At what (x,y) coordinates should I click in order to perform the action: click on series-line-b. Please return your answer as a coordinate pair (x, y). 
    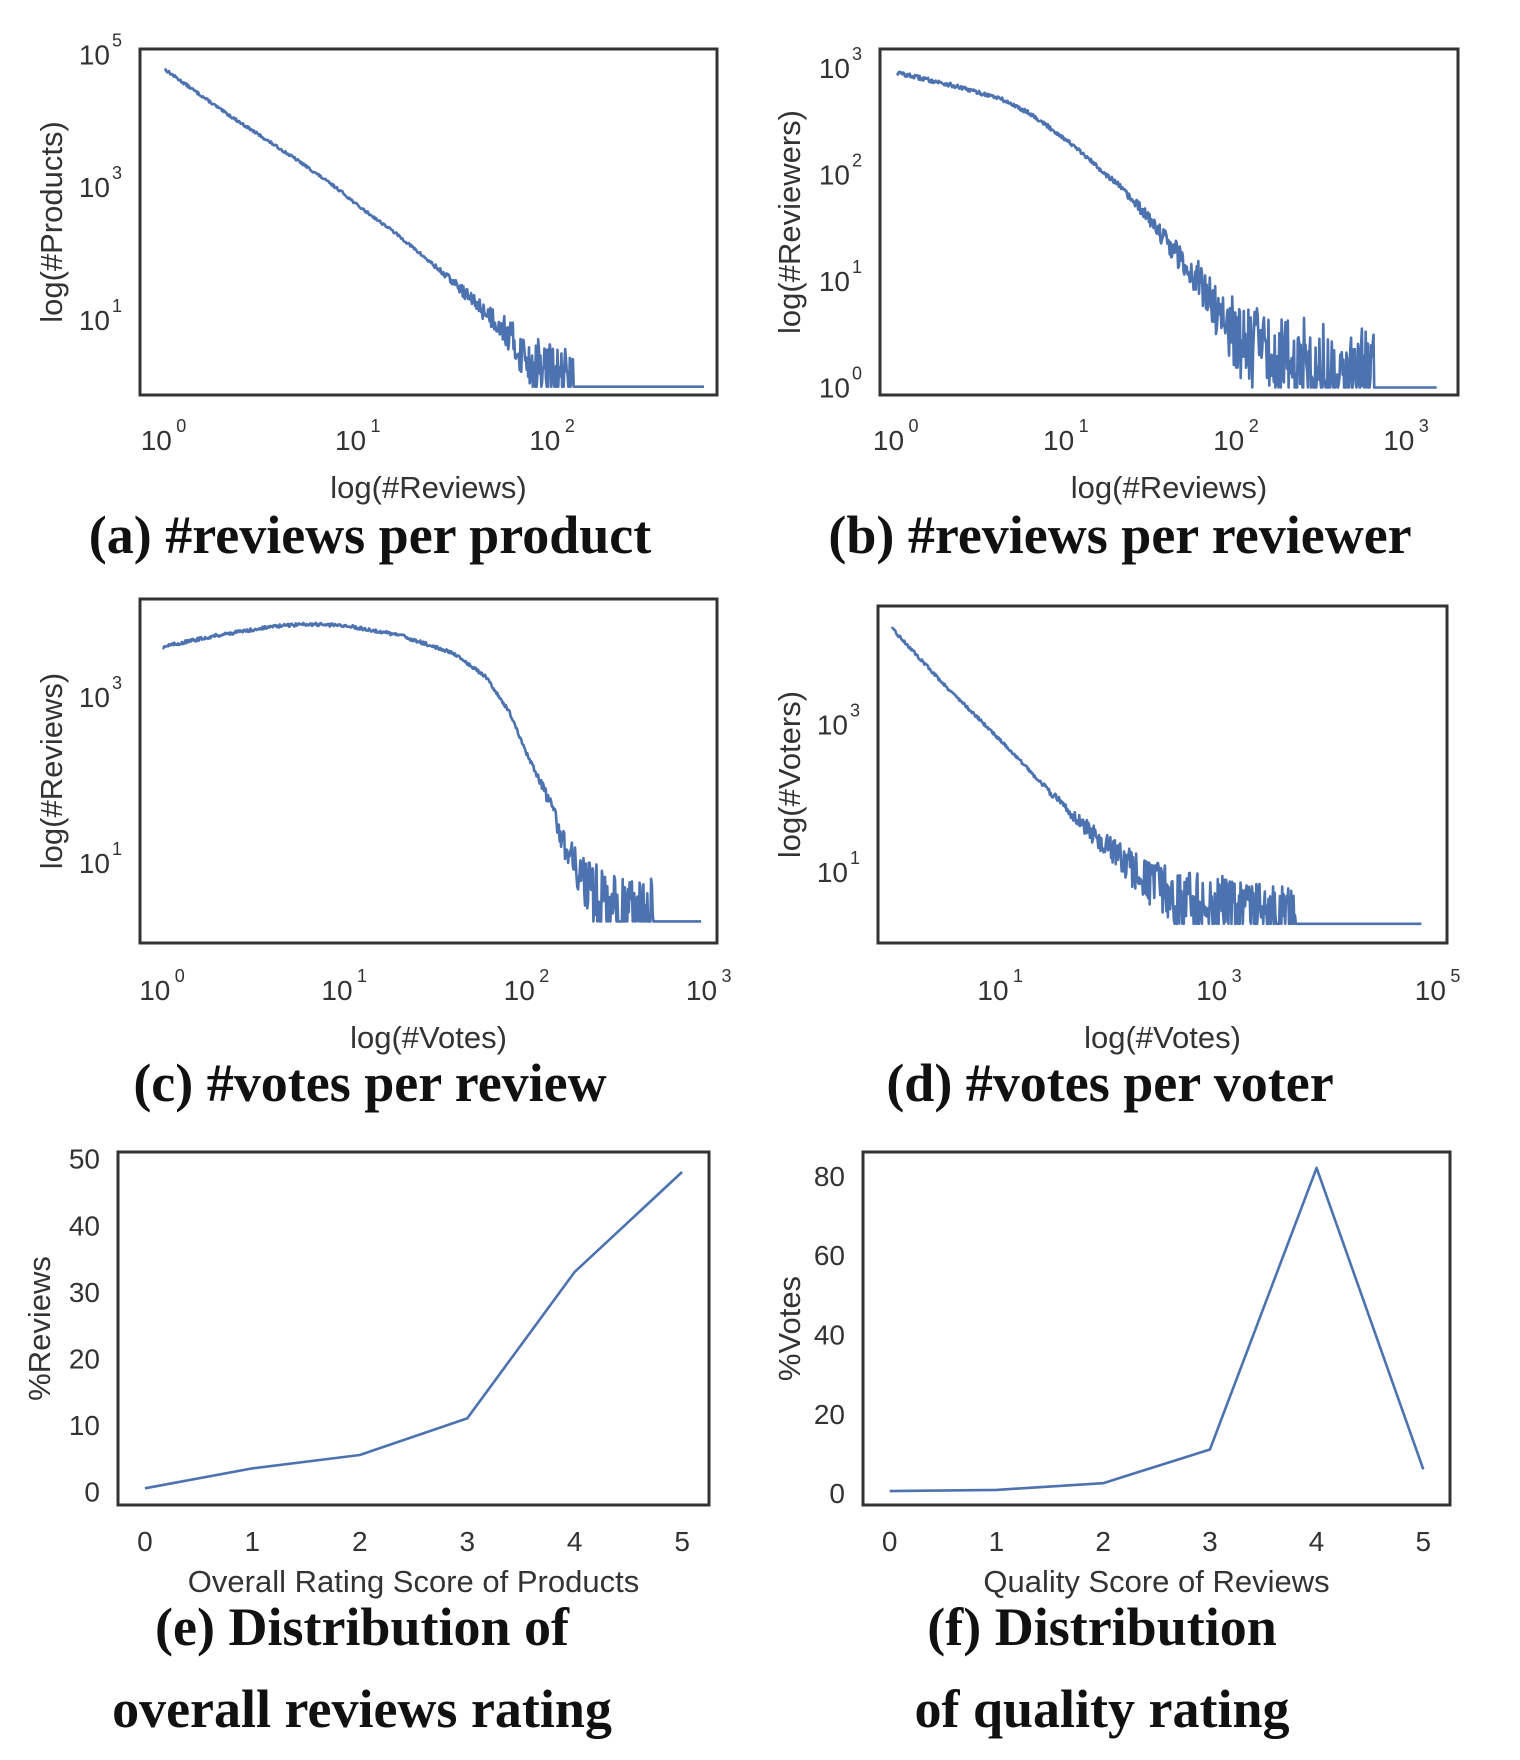
    Looking at the image, I should click on (1166, 229).